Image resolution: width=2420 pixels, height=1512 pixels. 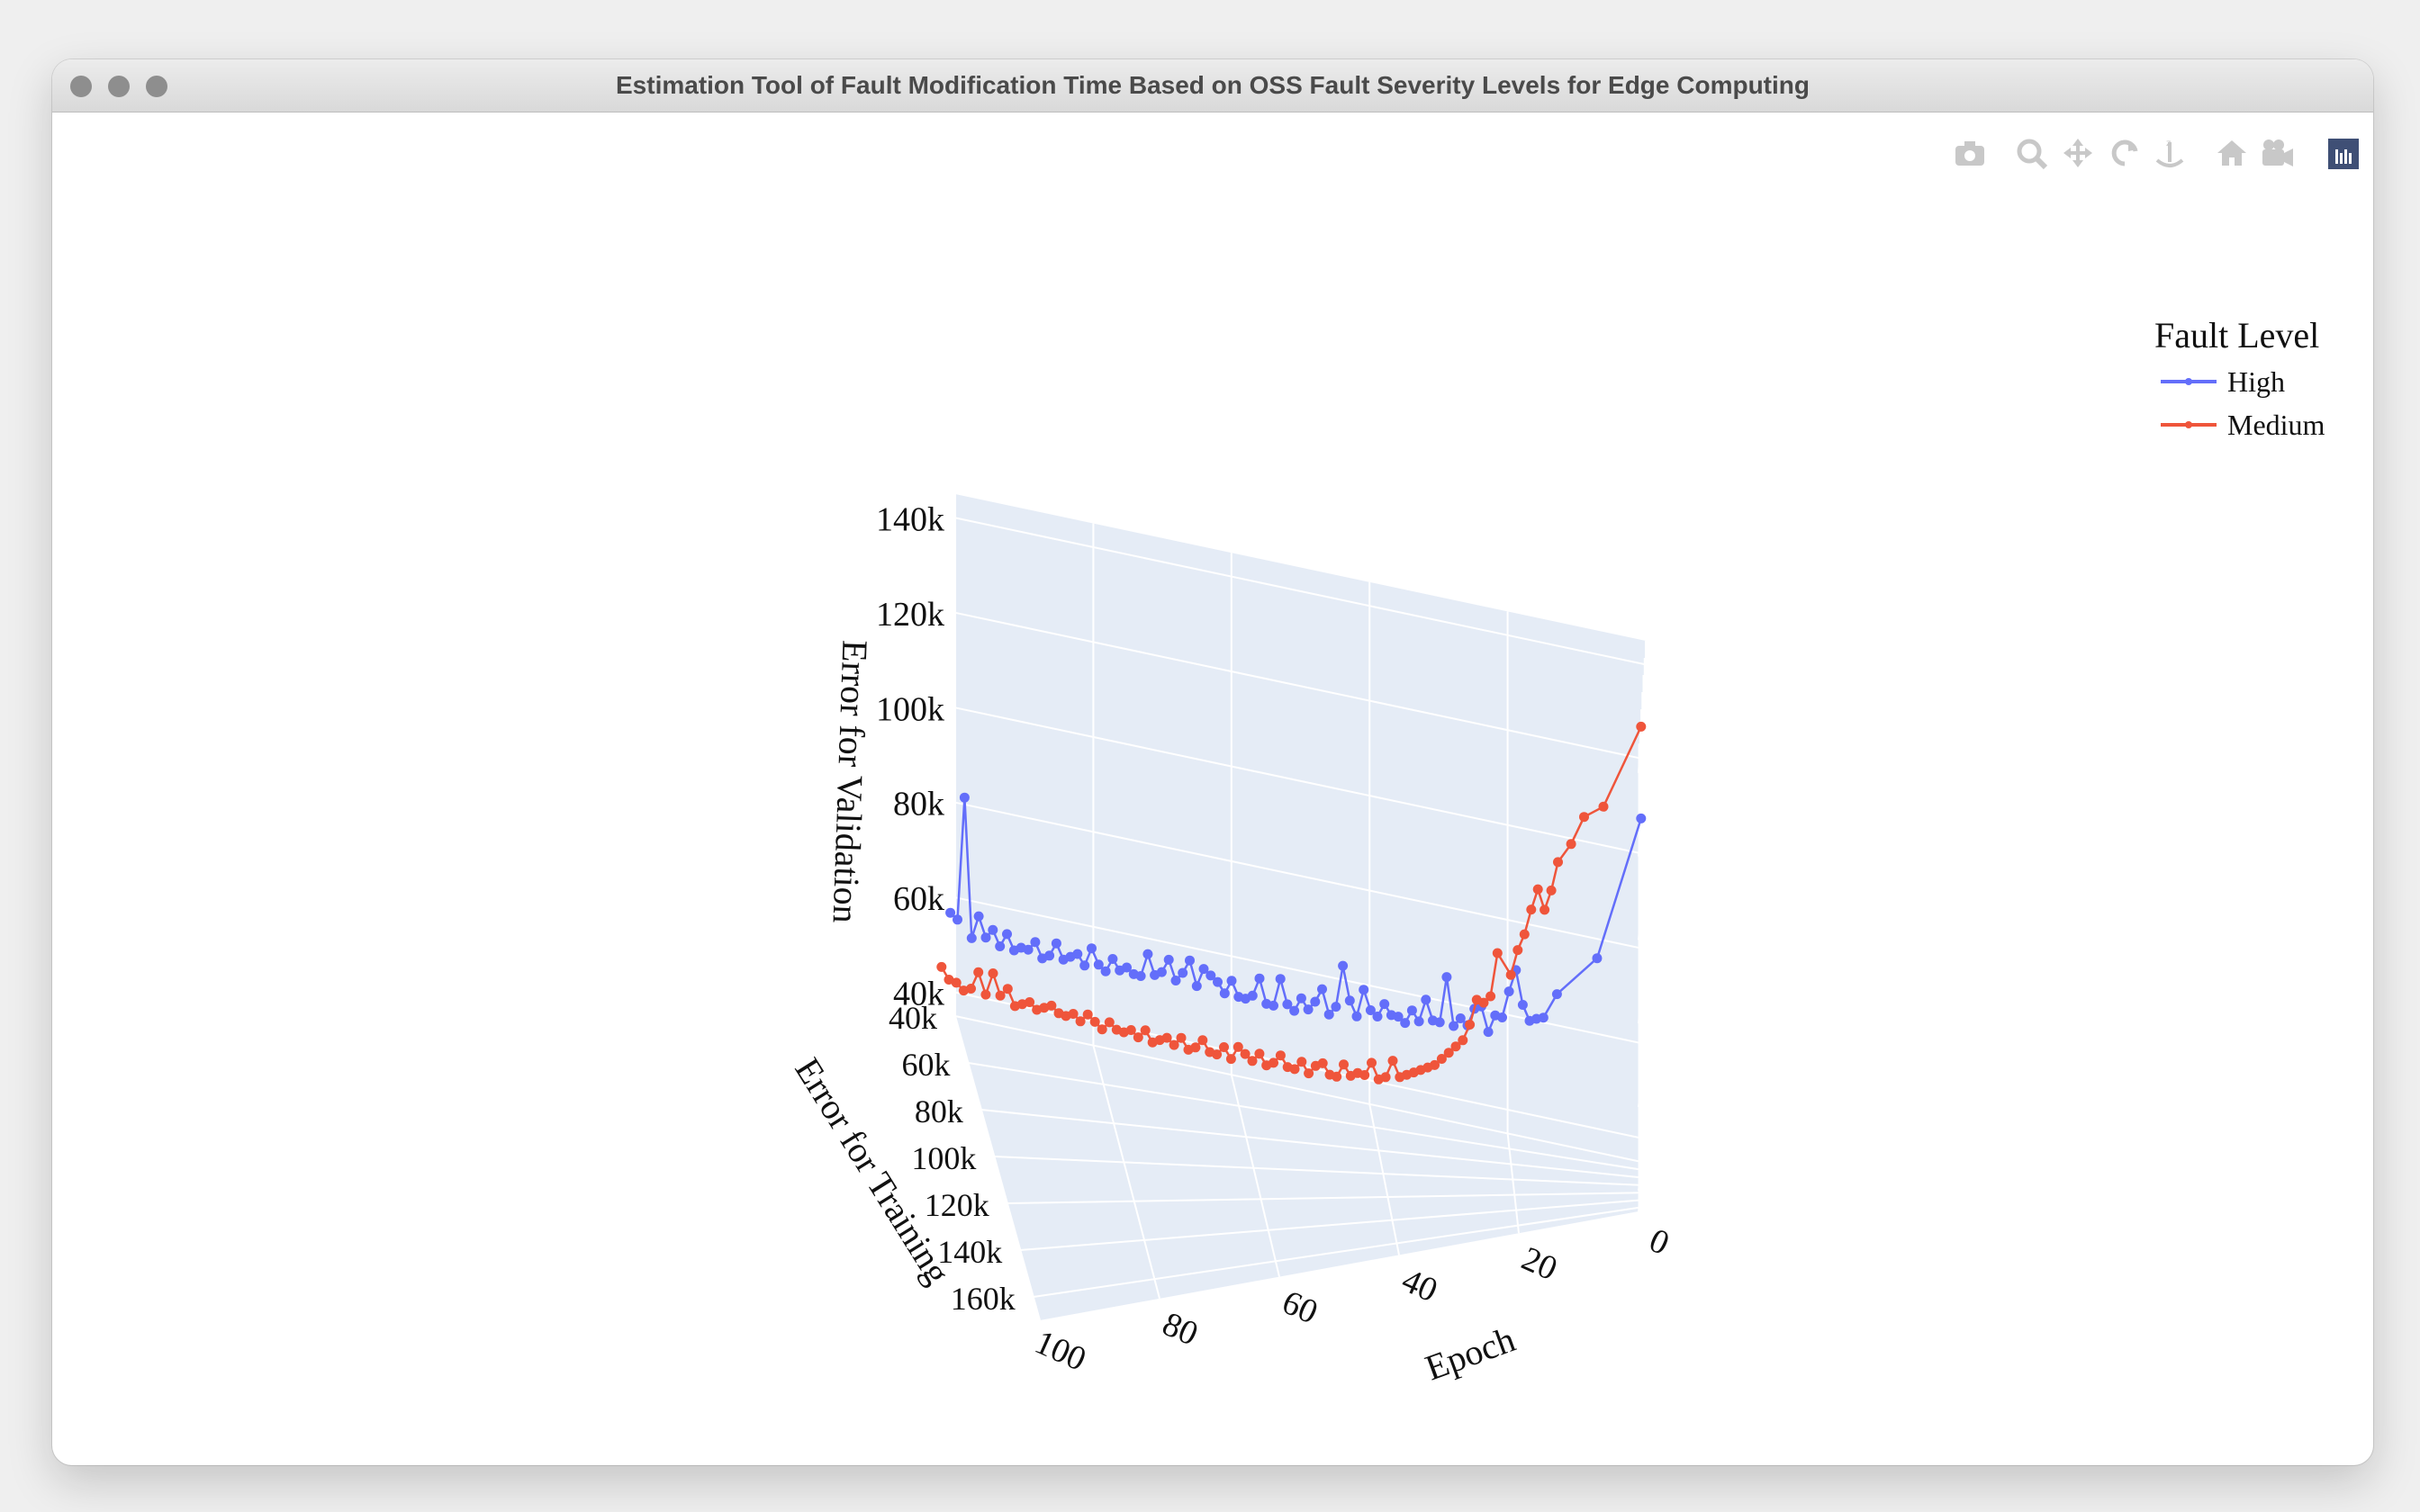 What do you see at coordinates (1180, 1330) in the screenshot?
I see `x-tick-label: 80` at bounding box center [1180, 1330].